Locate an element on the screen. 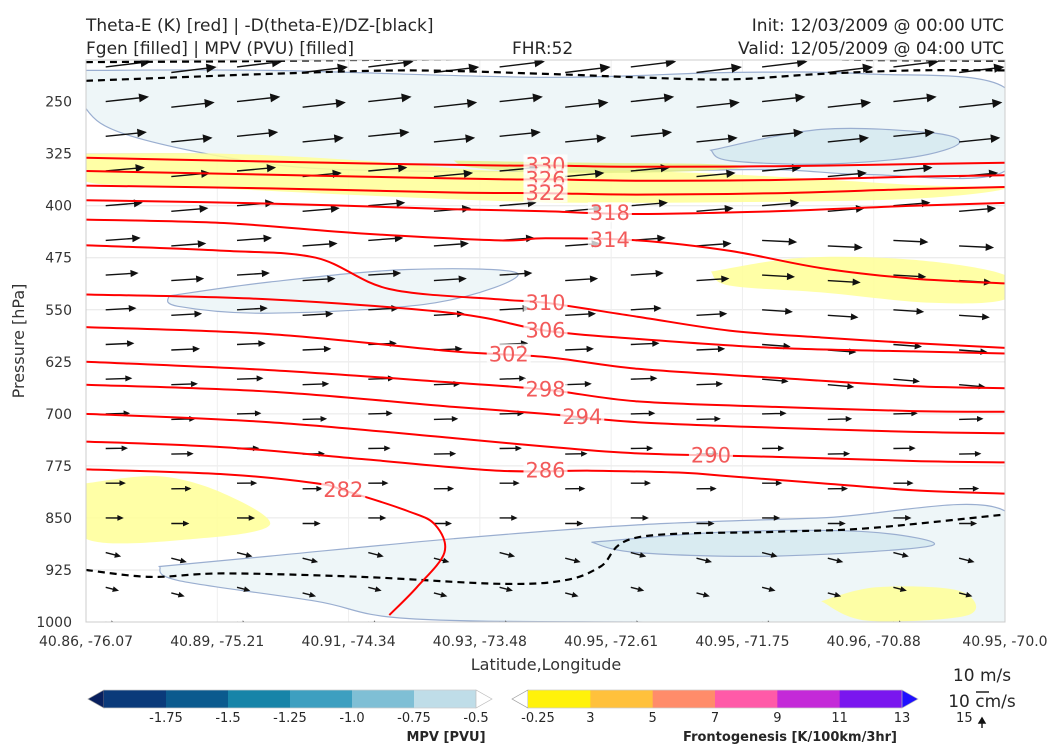 This screenshot has width=1050, height=750. colorbar-tick-label: -1.75 is located at coordinates (166, 718).